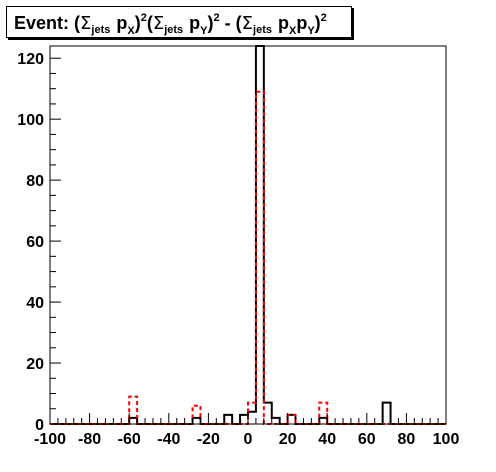 This screenshot has height=472, width=496. I want to click on title-minus: - (, so click(231, 23).